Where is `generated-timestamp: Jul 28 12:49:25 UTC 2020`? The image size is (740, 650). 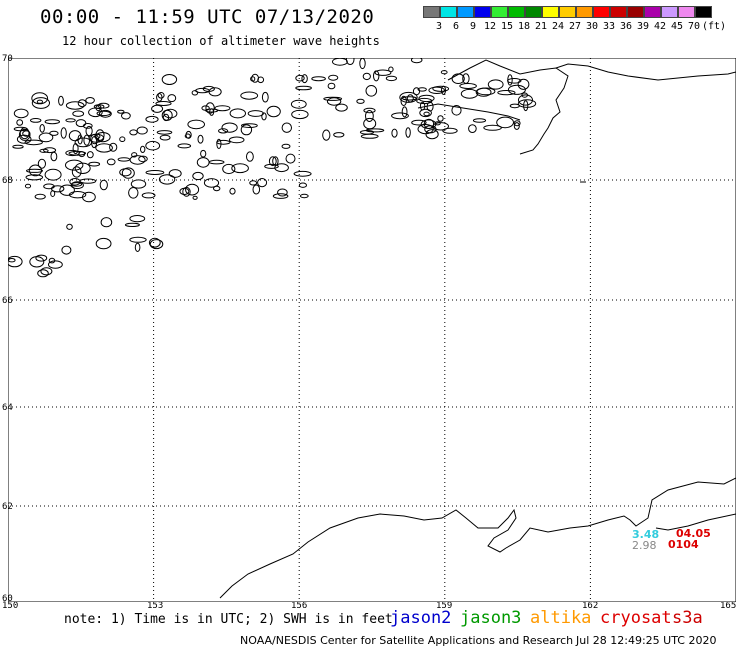 generated-timestamp: Jul 28 12:49:25 UTC 2020 is located at coordinates (646, 640).